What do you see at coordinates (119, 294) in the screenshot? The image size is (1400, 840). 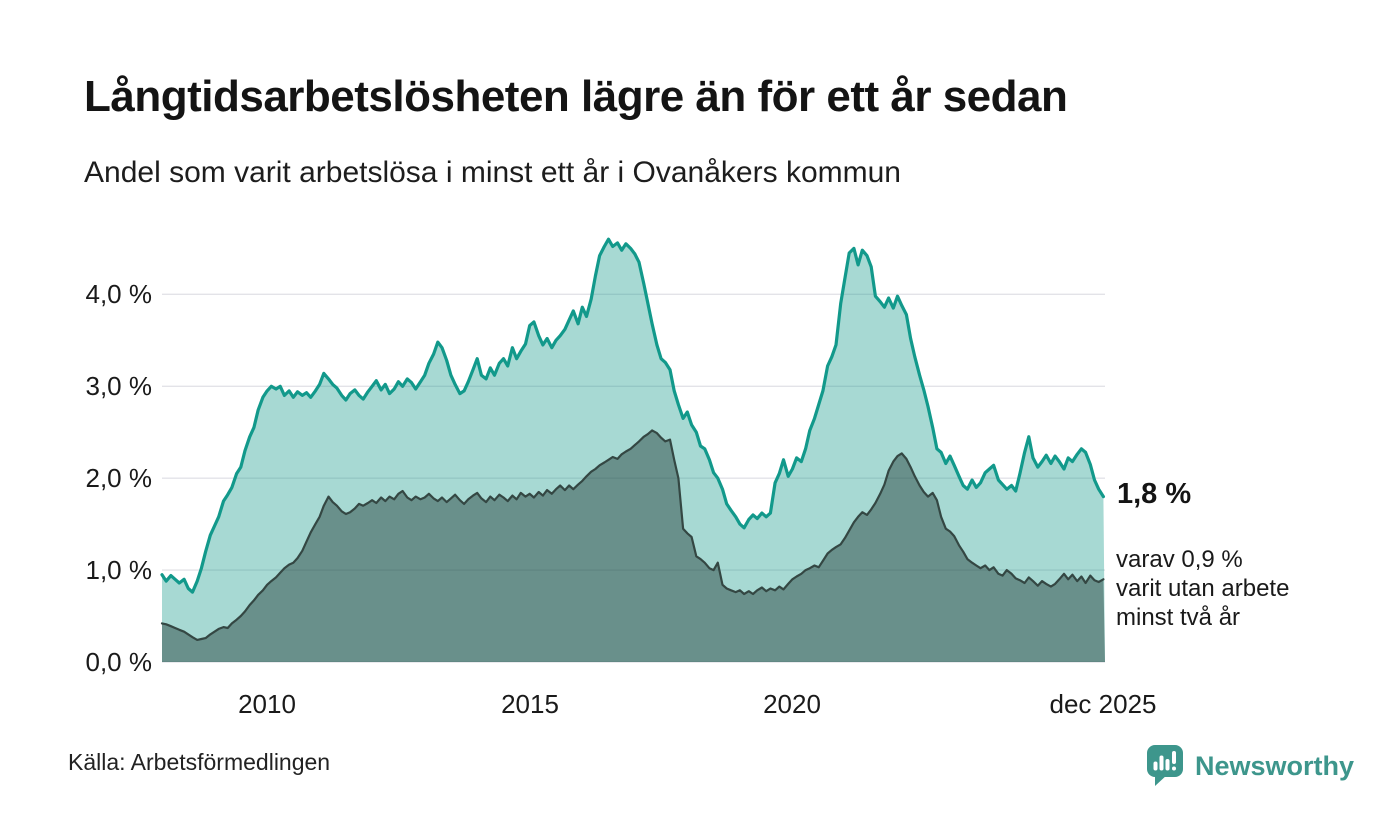 I see `y-tick-label: 4,0 %` at bounding box center [119, 294].